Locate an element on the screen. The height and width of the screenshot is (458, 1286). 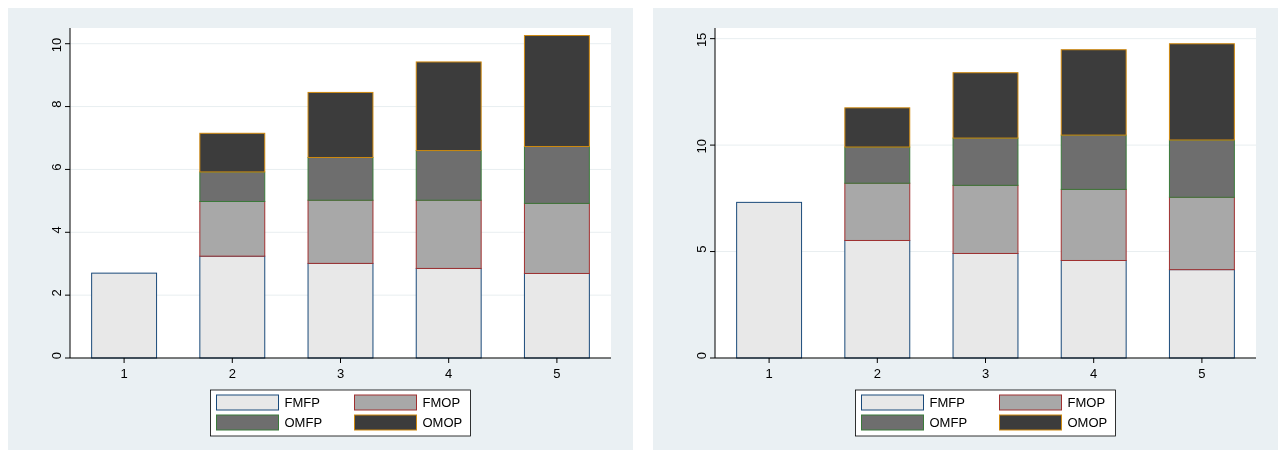
y-tick-label: 15 is located at coordinates (701, 40).